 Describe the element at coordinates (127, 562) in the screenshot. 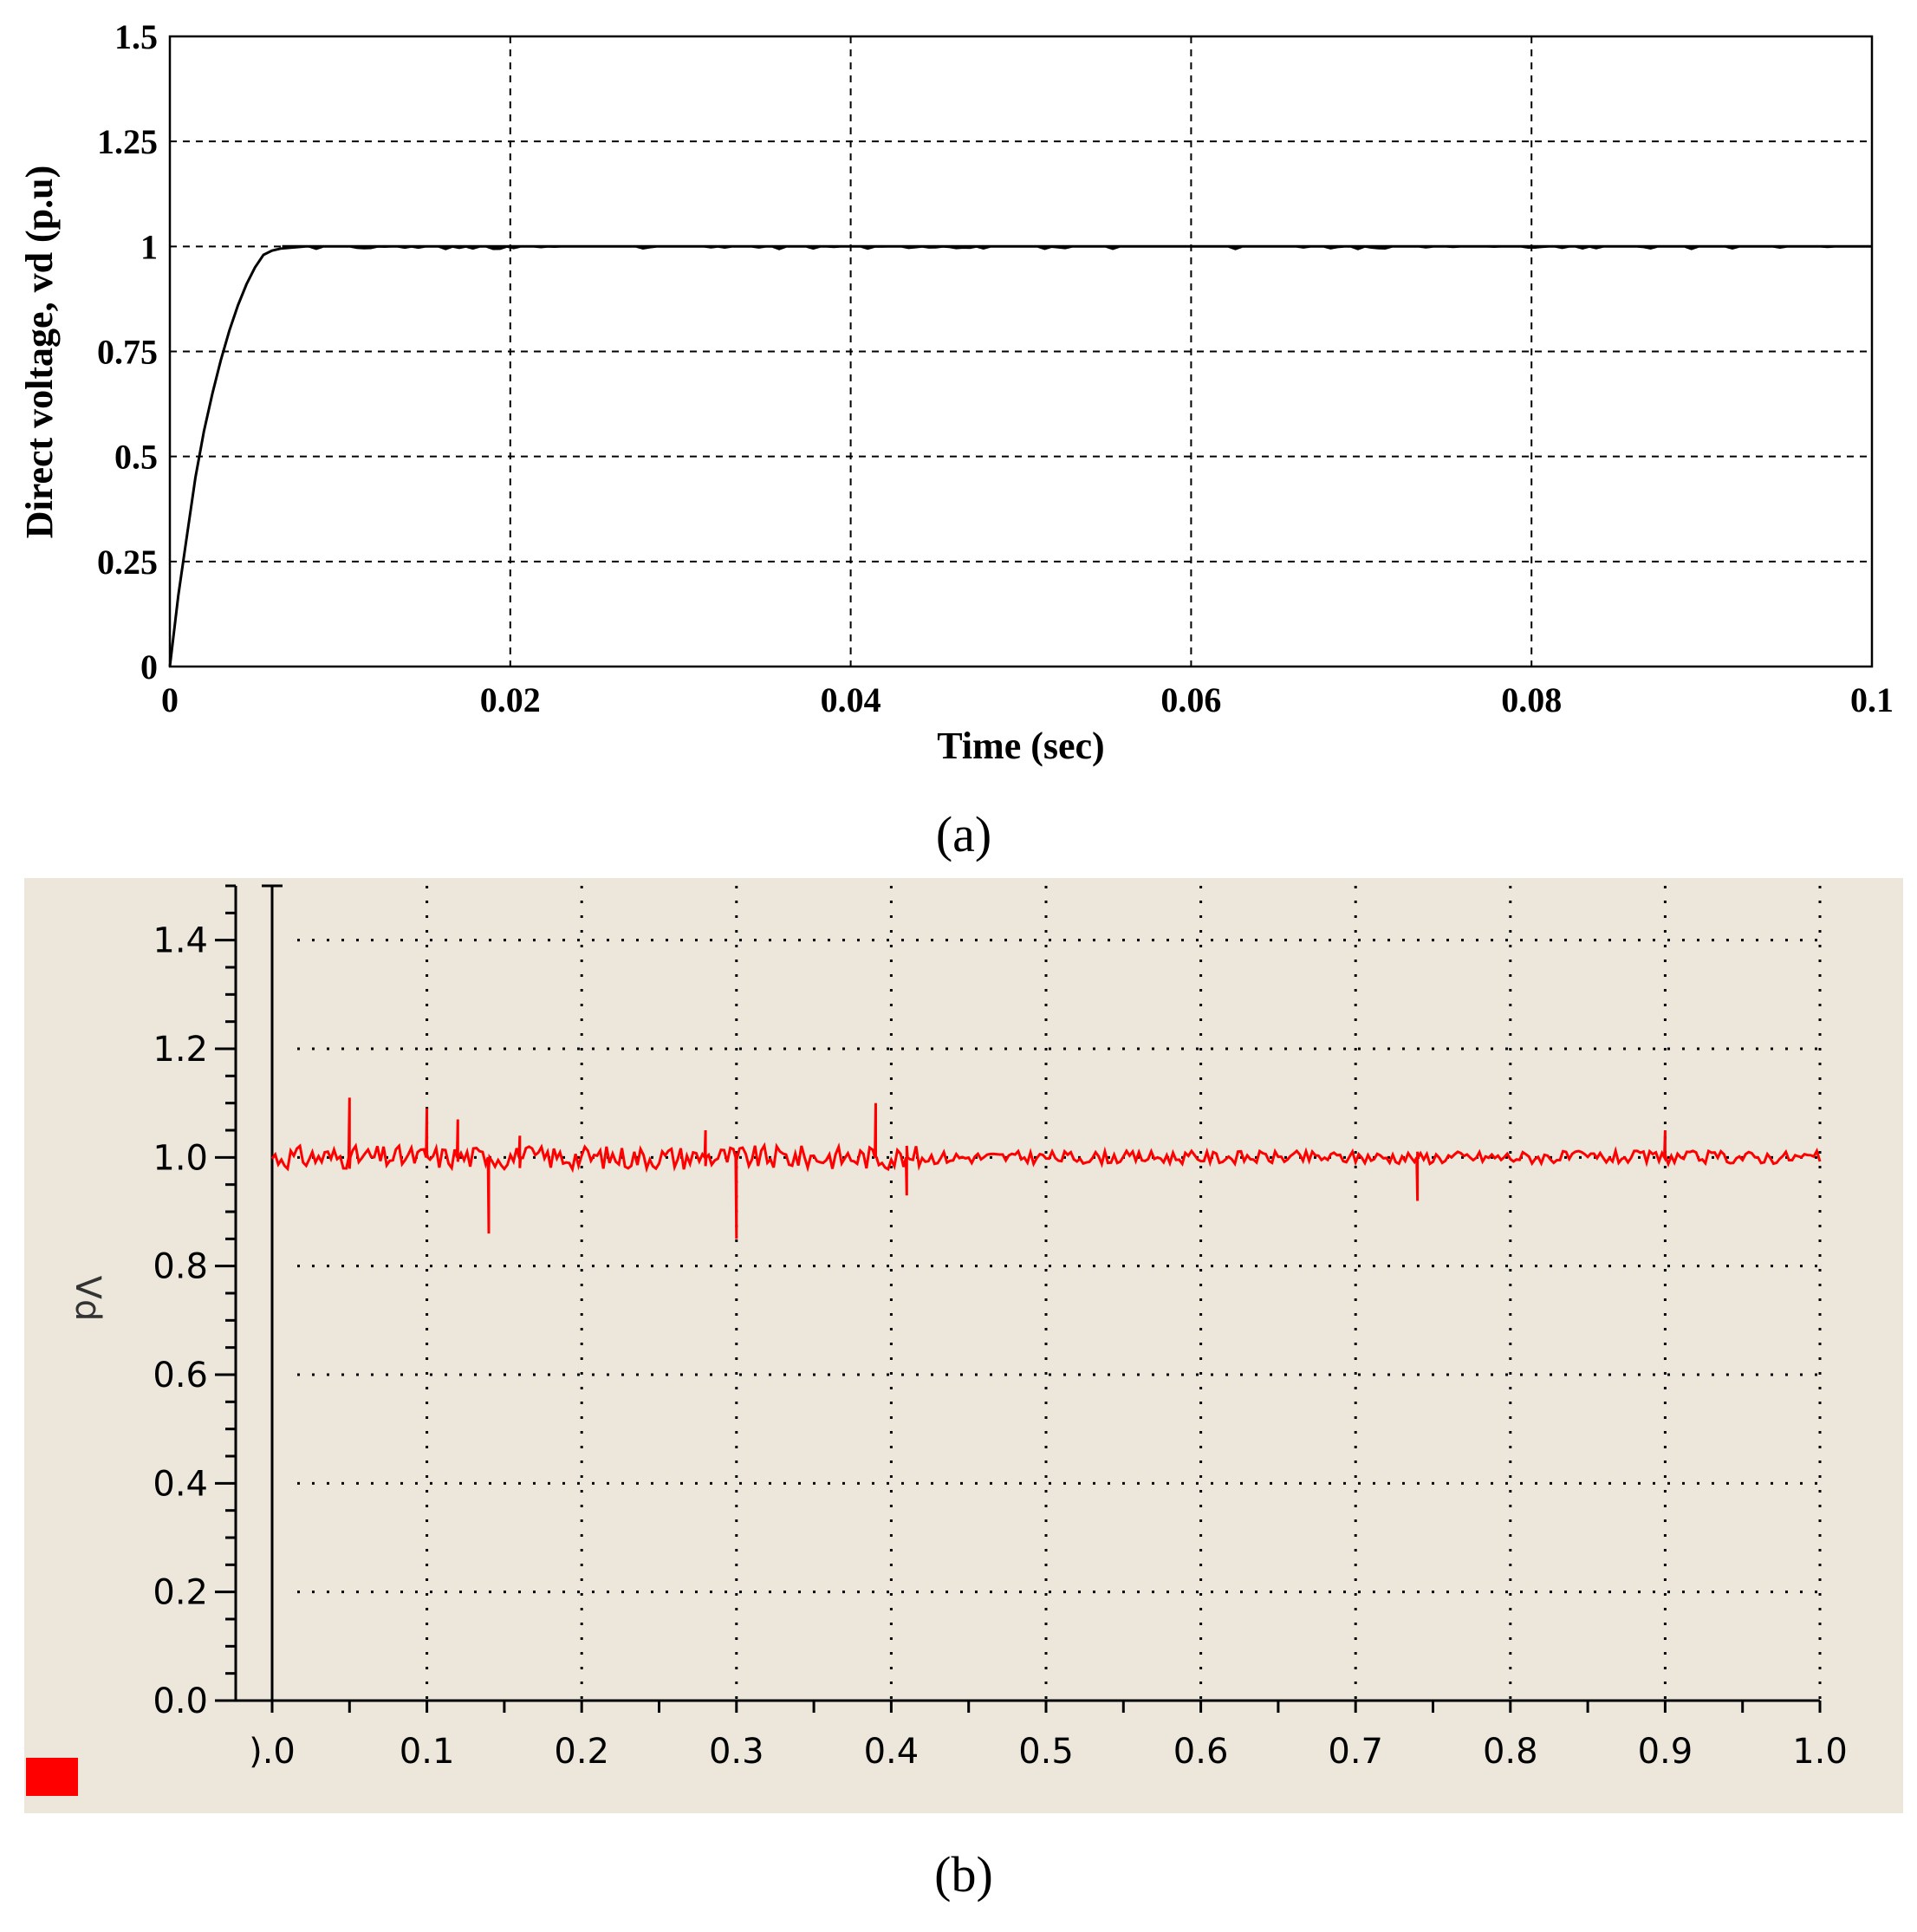

I see `panel-a-y-tick-label: 0.25` at that location.